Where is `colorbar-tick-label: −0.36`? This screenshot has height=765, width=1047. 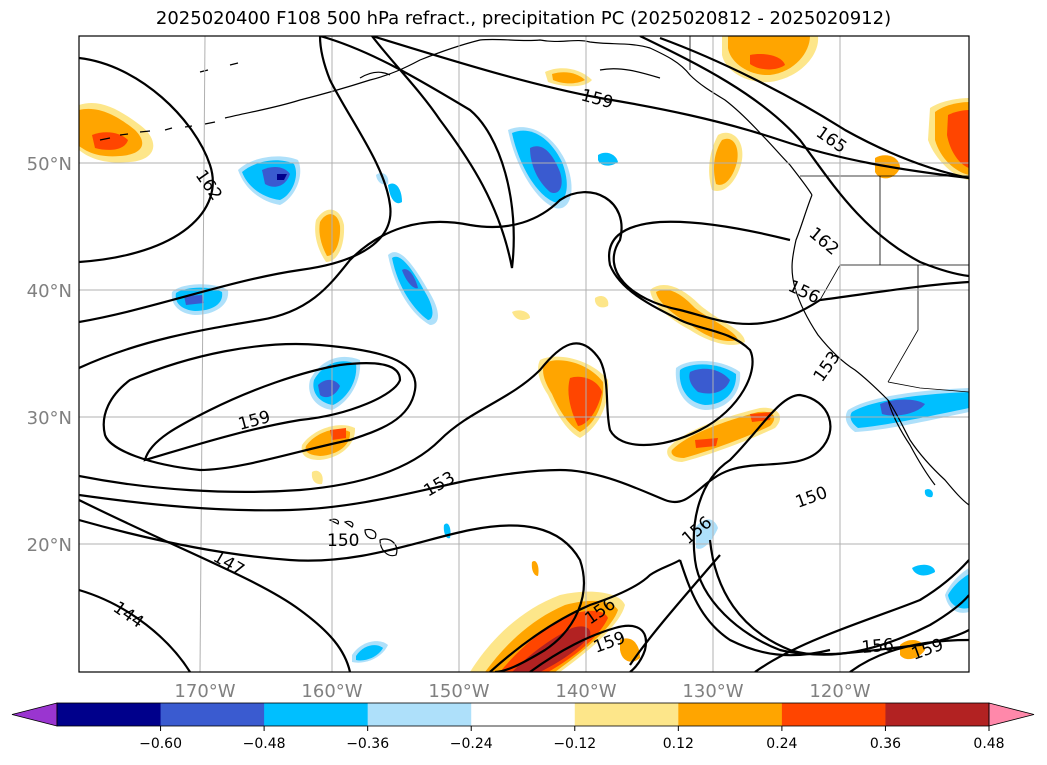 colorbar-tick-label: −0.36 is located at coordinates (367, 744).